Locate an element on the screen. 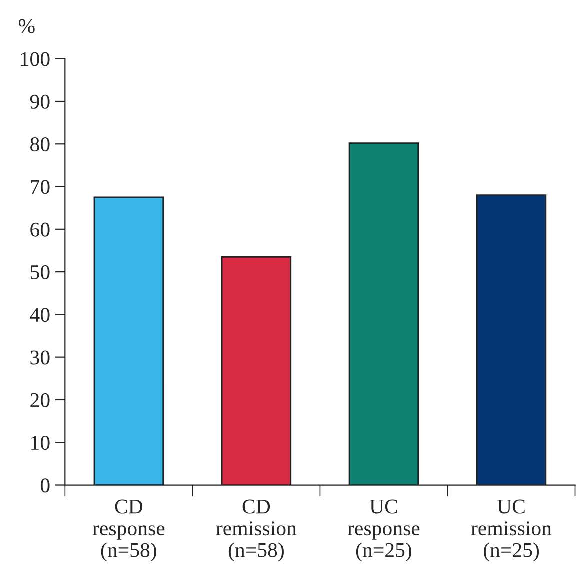  y-tick-label: 100 is located at coordinates (35, 59).